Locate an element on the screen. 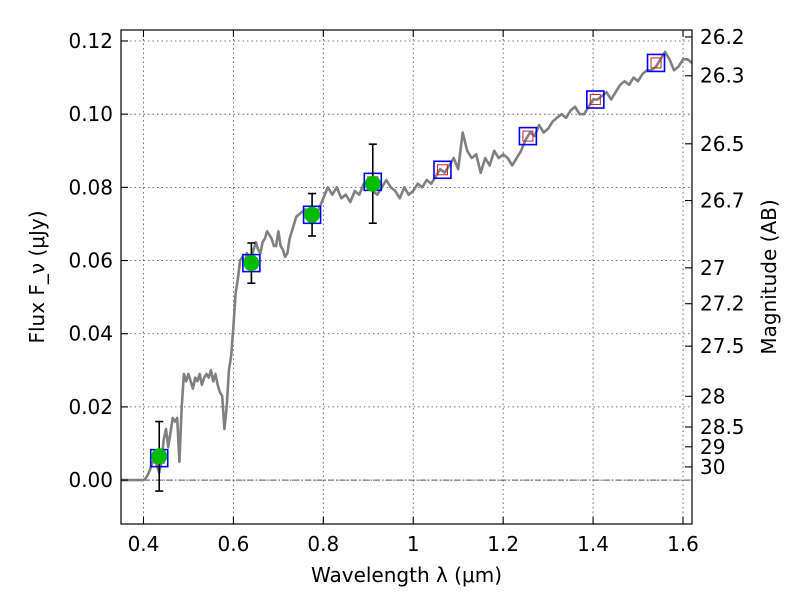  magnitude-tick-label: 26.3 is located at coordinates (722, 76).